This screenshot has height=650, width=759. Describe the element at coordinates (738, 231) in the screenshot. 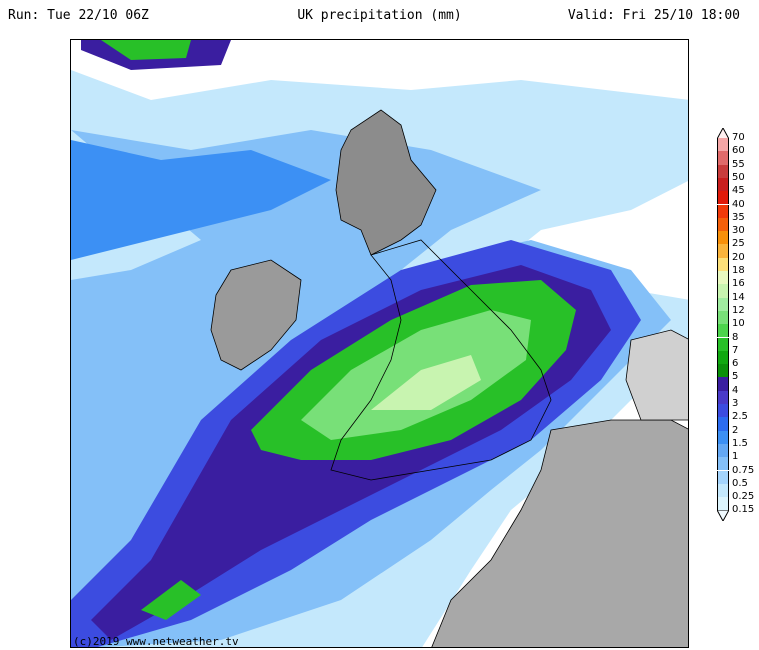

I see `legend-label: 30` at that location.